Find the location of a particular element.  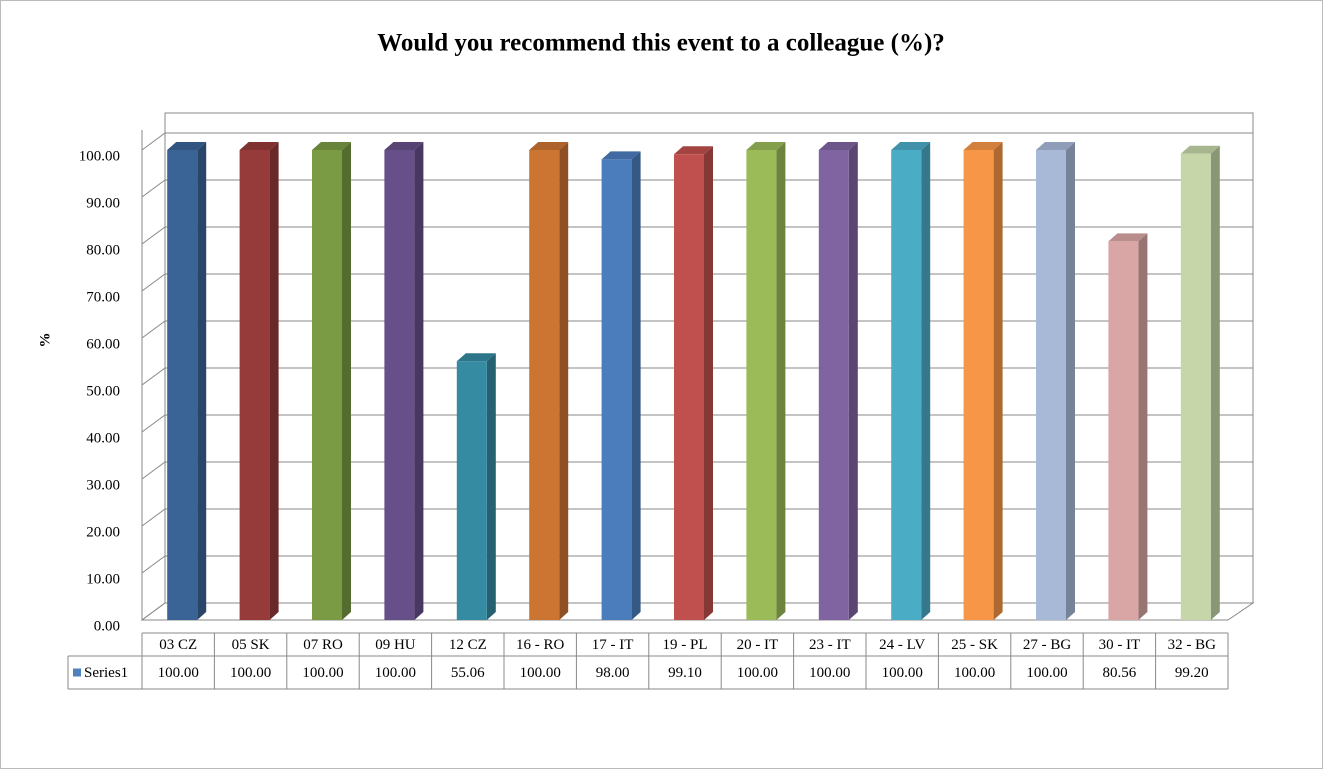

x-tick-label: 05 SK is located at coordinates (251, 645).